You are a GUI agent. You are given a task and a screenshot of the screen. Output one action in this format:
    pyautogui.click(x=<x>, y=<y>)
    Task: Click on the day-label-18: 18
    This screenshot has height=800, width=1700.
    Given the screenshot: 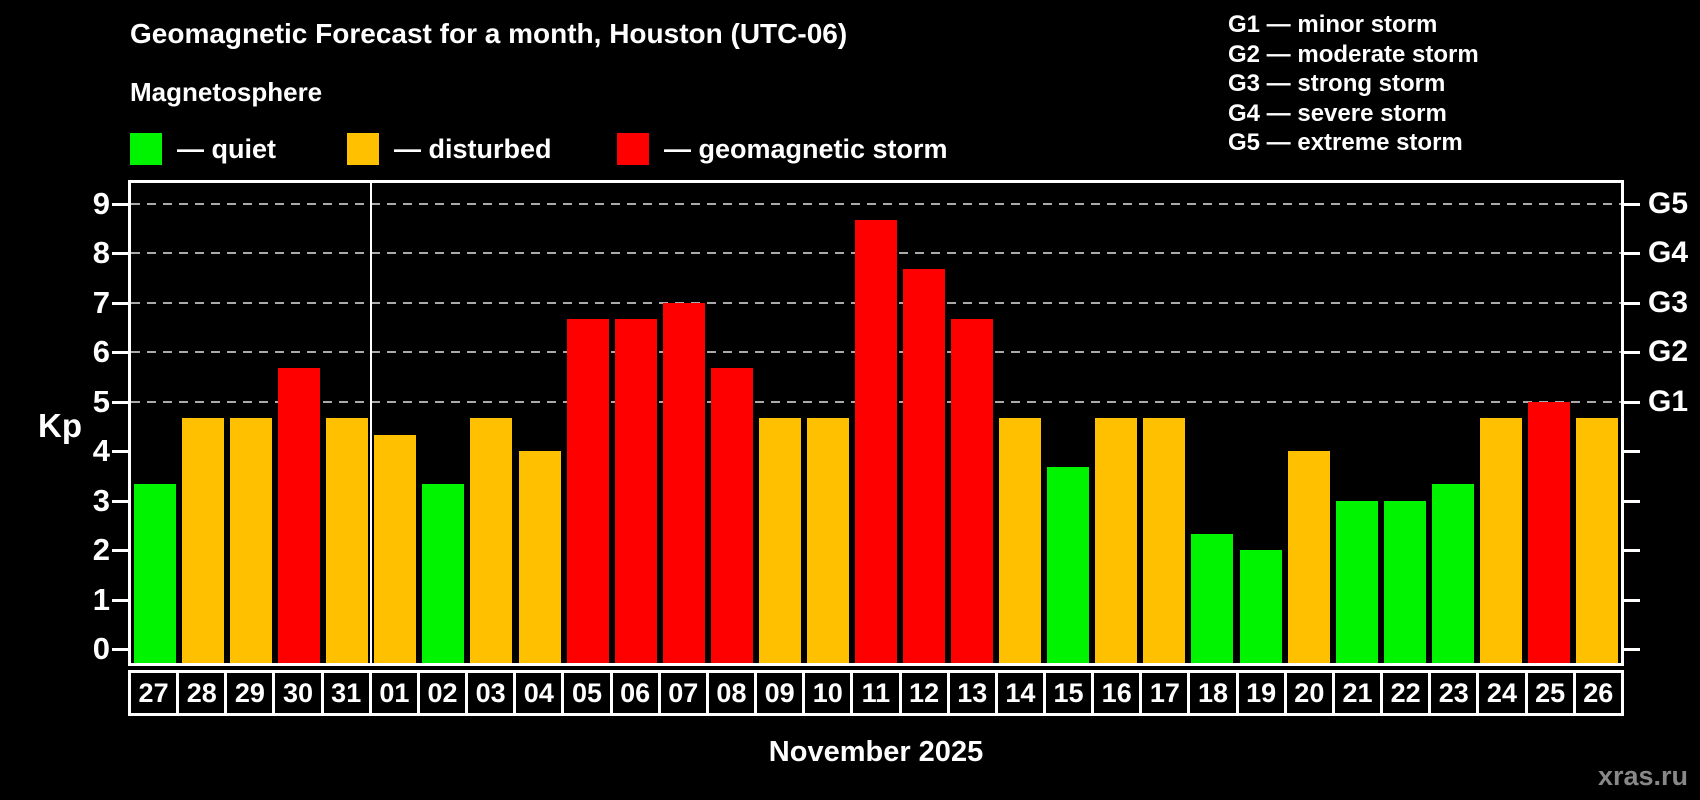 What is the action you would take?
    pyautogui.click(x=1211, y=693)
    